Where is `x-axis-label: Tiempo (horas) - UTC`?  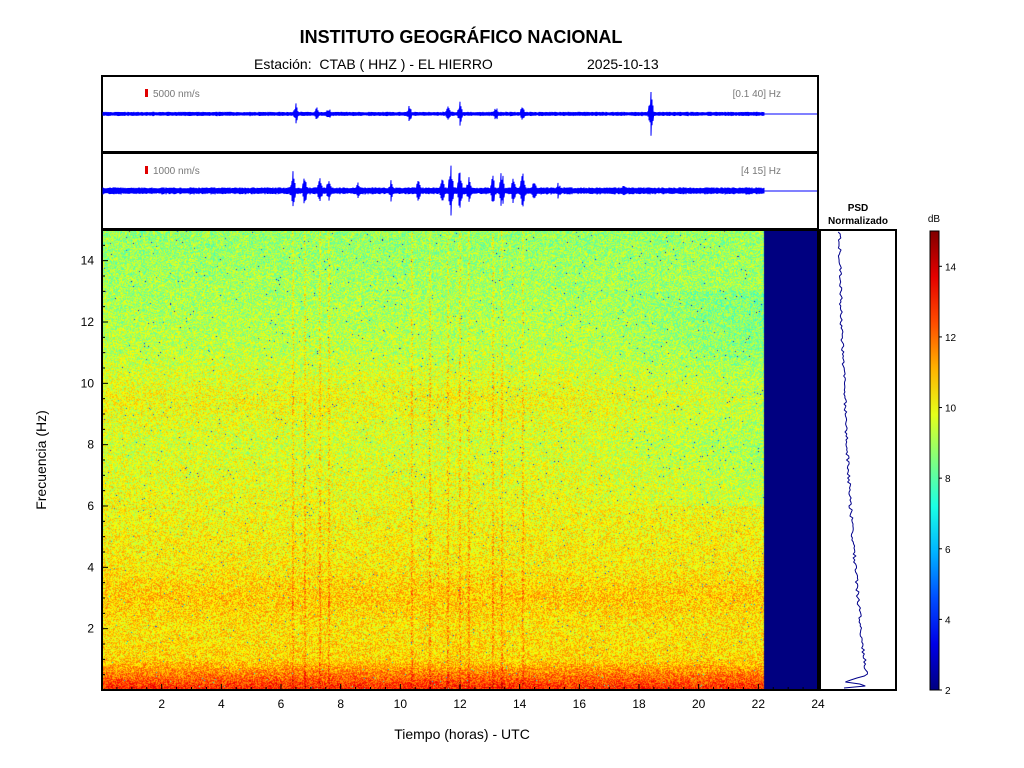 x-axis-label: Tiempo (horas) - UTC is located at coordinates (462, 734).